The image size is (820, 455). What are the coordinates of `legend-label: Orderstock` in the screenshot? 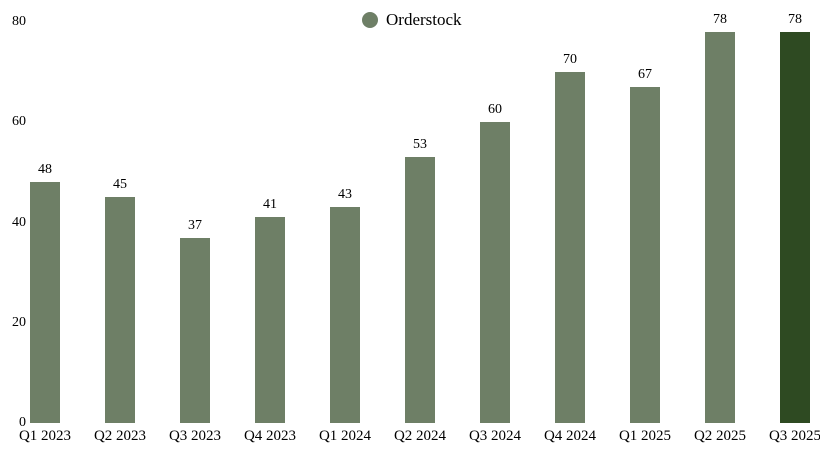 It's located at (424, 19).